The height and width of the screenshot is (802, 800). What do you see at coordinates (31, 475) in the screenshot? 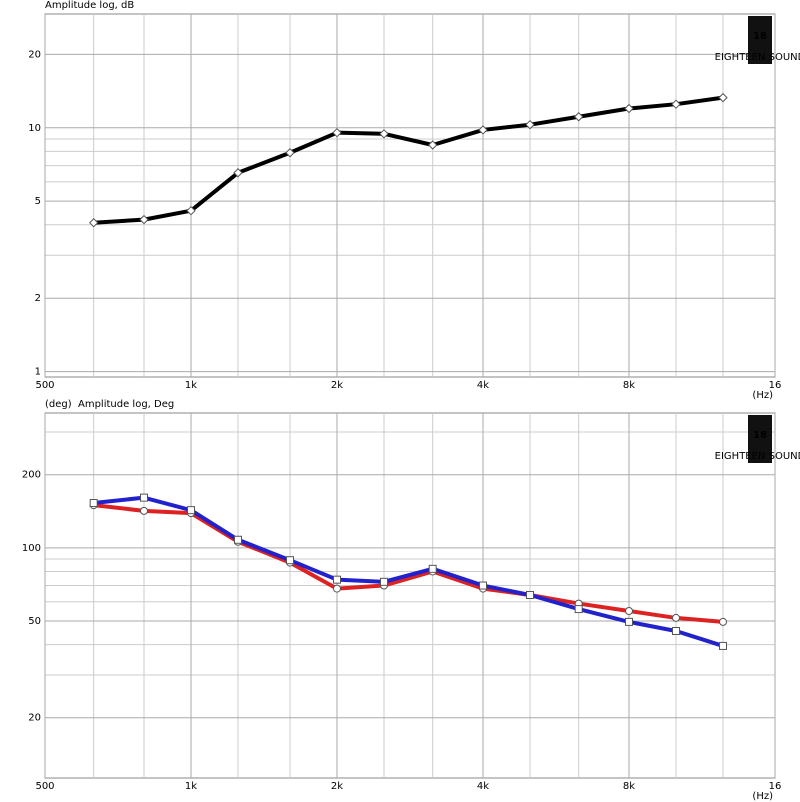
I see `y-tick-label: 200` at bounding box center [31, 475].